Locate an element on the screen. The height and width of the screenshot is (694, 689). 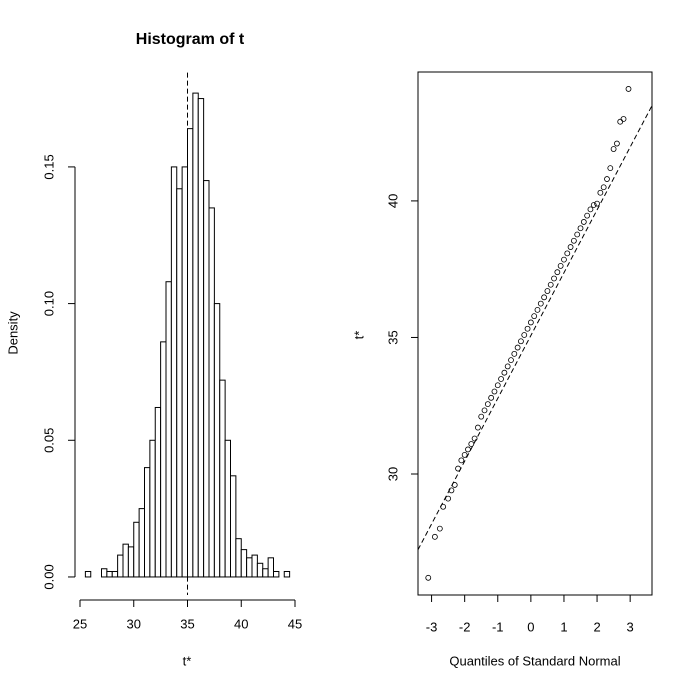
x-tick-label: 2 is located at coordinates (596, 626).